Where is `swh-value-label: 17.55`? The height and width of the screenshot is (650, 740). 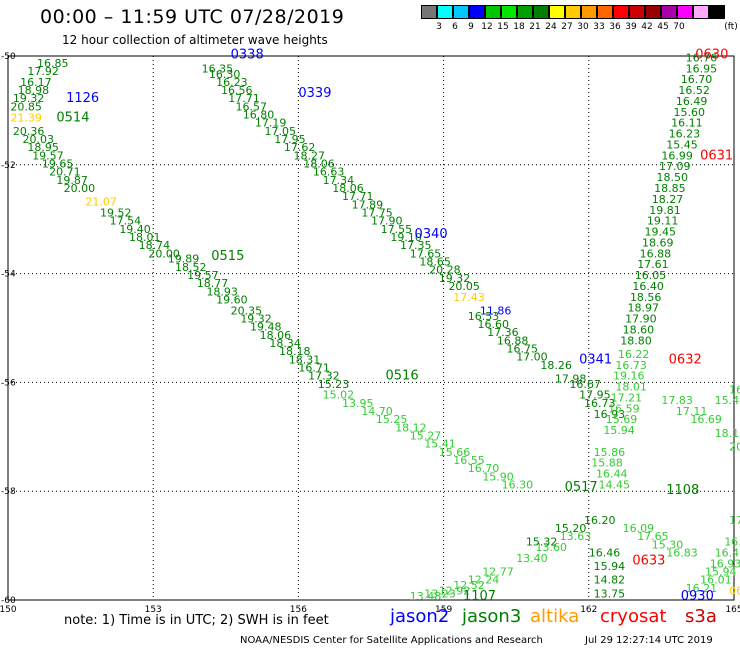
swh-value-label: 17.55 is located at coordinates (397, 229).